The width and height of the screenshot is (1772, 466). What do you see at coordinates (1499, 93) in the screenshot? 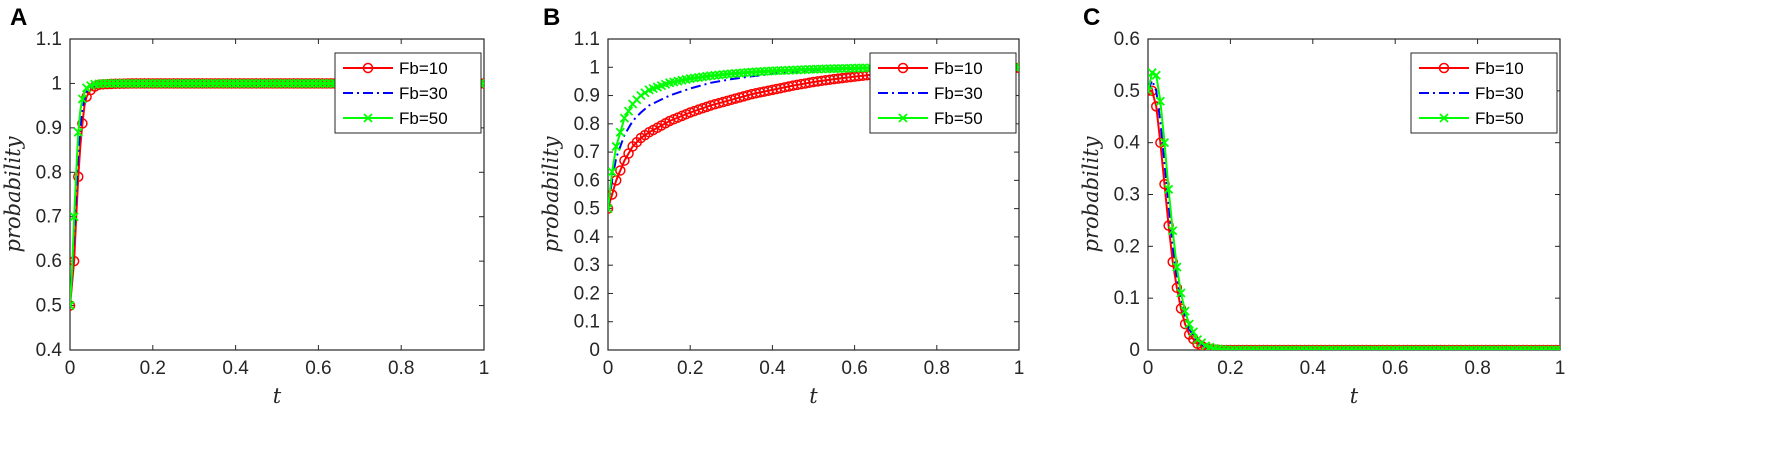
I see `legend-label: Fb=30` at bounding box center [1499, 93].